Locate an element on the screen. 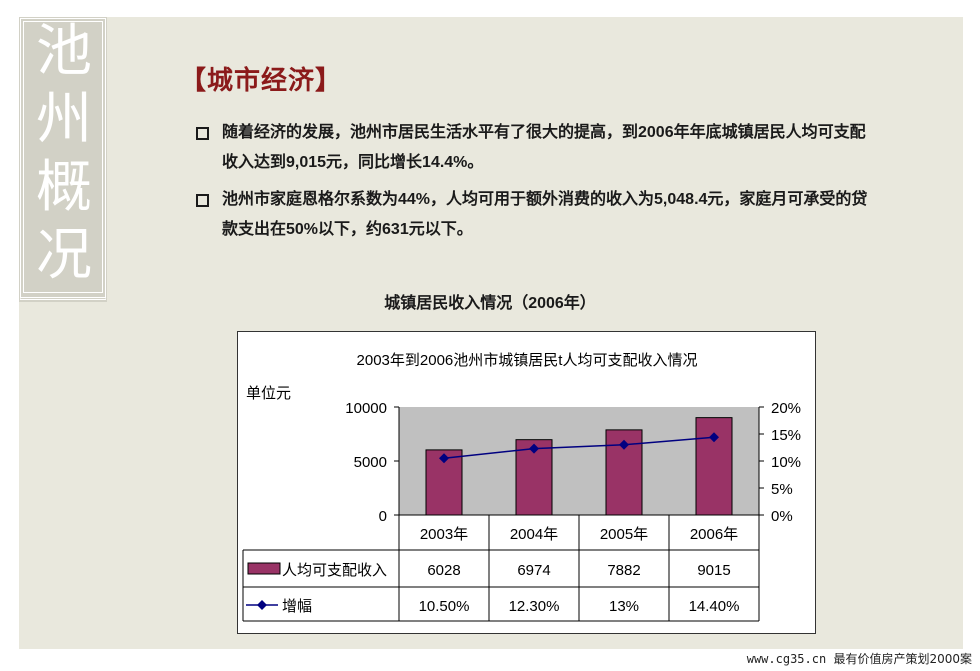  side-title-char: 况 is located at coordinates (64, 255).